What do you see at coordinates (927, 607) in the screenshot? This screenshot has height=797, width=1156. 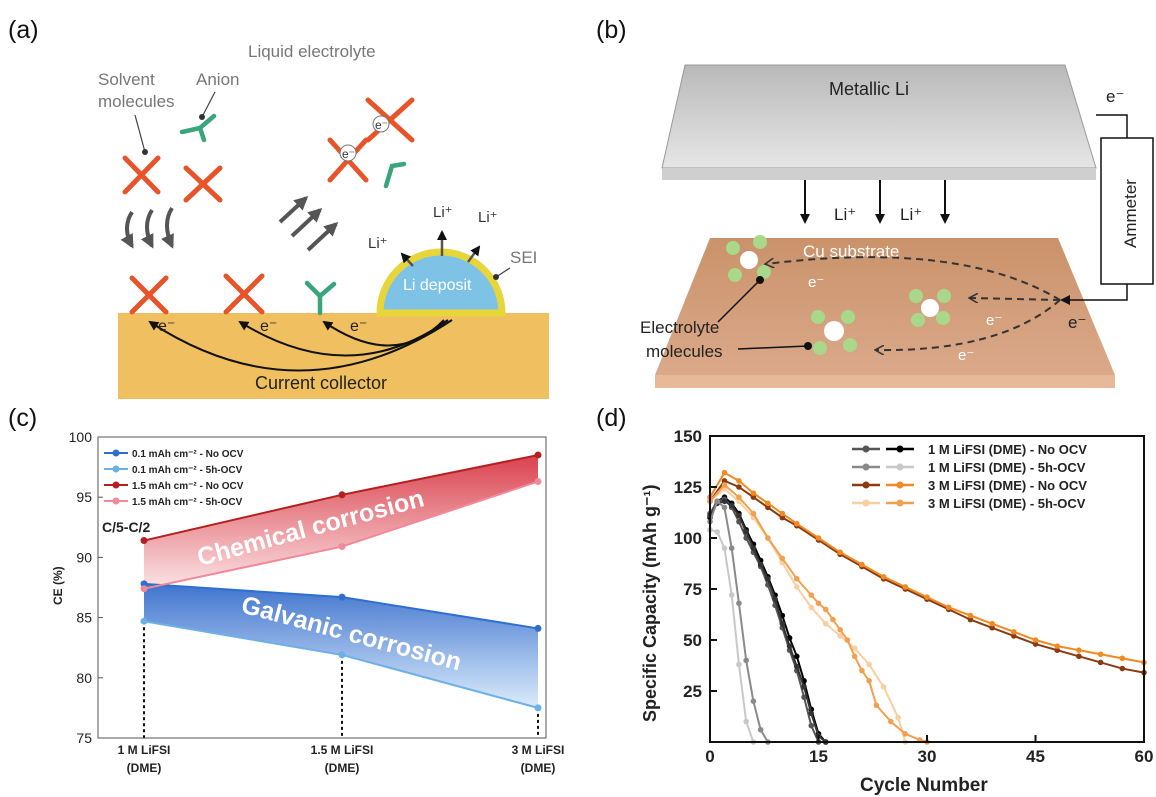 I see `chart-d-series` at bounding box center [927, 607].